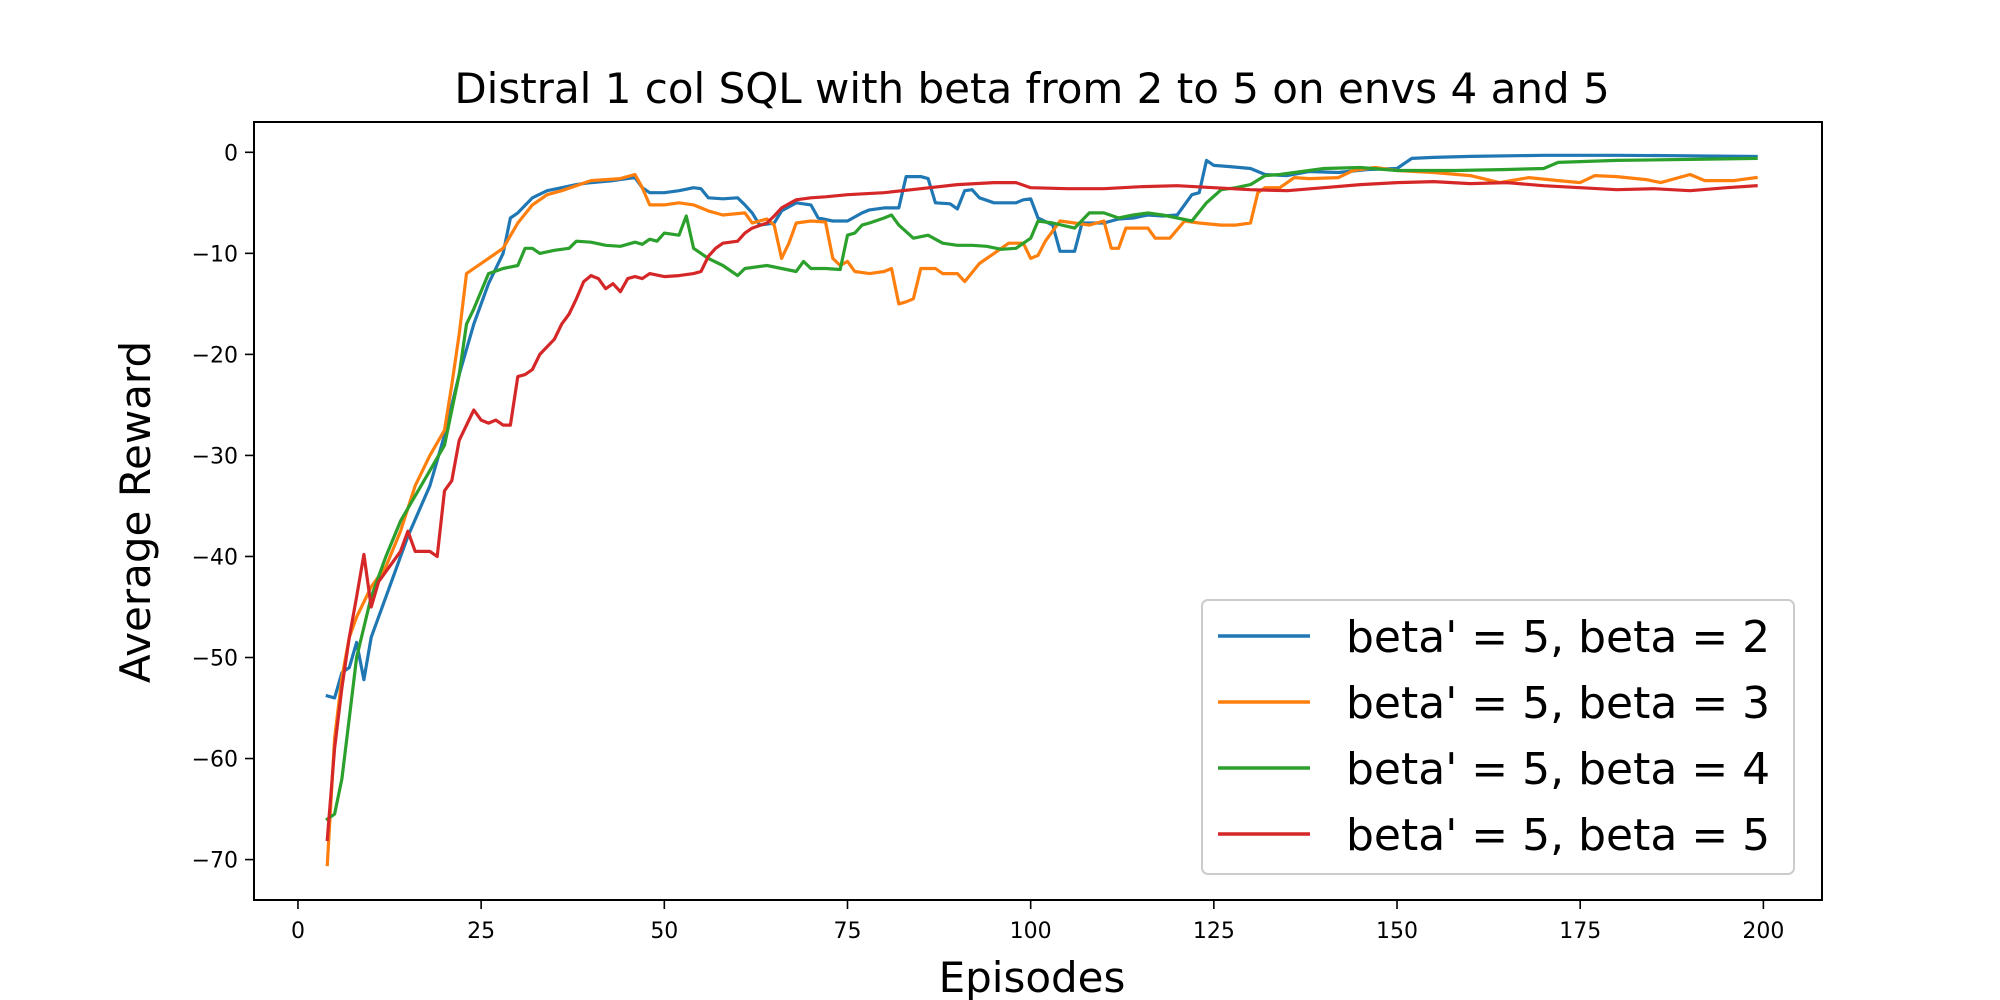  I want to click on y-tick-label: −60, so click(215, 760).